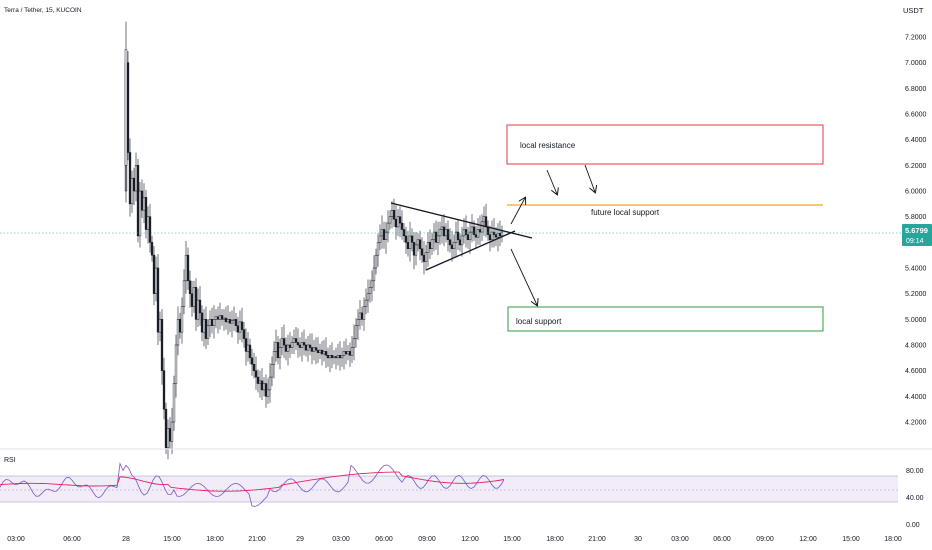 Image resolution: width=932 pixels, height=550 pixels. Describe the element at coordinates (916, 294) in the screenshot. I see `price-tick-label: 5.2000` at that location.